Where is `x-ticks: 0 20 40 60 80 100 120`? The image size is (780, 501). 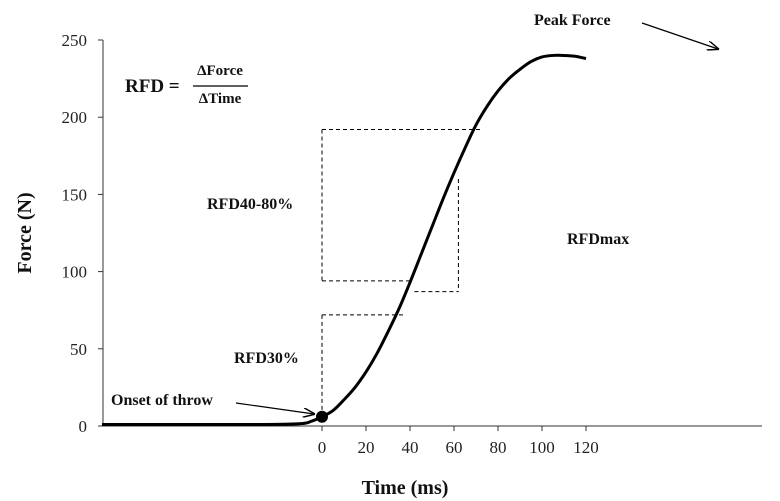 x-ticks: 0 20 40 60 80 100 120 is located at coordinates (458, 441).